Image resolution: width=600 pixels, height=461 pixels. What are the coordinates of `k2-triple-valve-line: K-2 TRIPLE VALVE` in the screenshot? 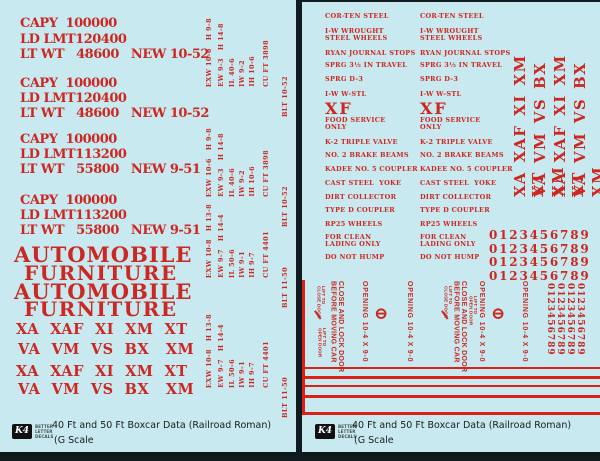 It's located at (456, 142).